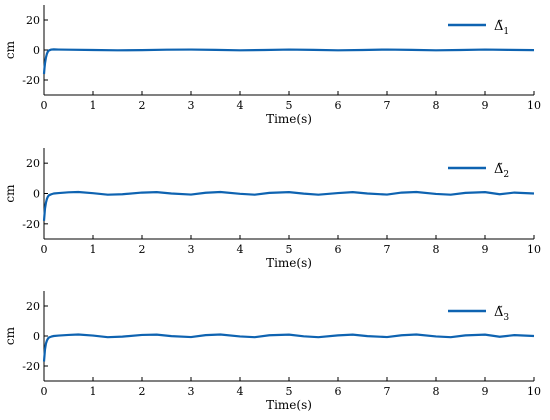 Image resolution: width=550 pixels, height=420 pixels. I want to click on legend: Δ̃3, so click(478, 314).